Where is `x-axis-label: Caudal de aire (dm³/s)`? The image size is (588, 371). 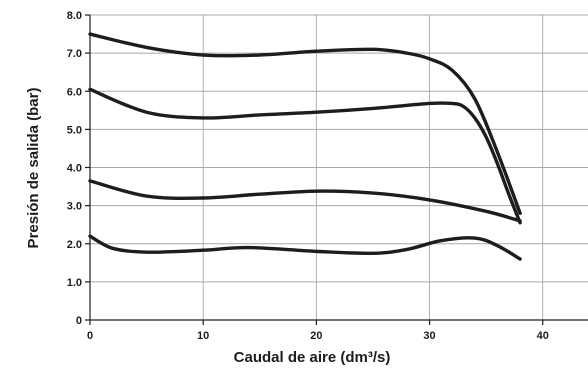
x-axis-label: Caudal de aire (dm³/s) is located at coordinates (312, 357).